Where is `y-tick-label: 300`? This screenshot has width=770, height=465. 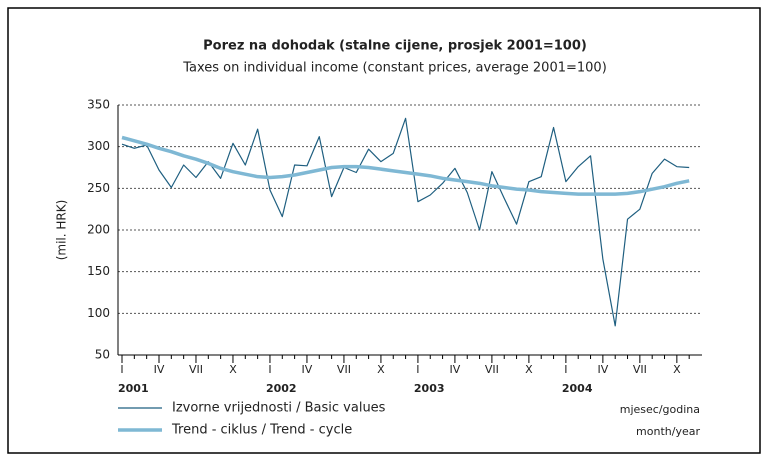
y-tick-label: 300 is located at coordinates (98, 146).